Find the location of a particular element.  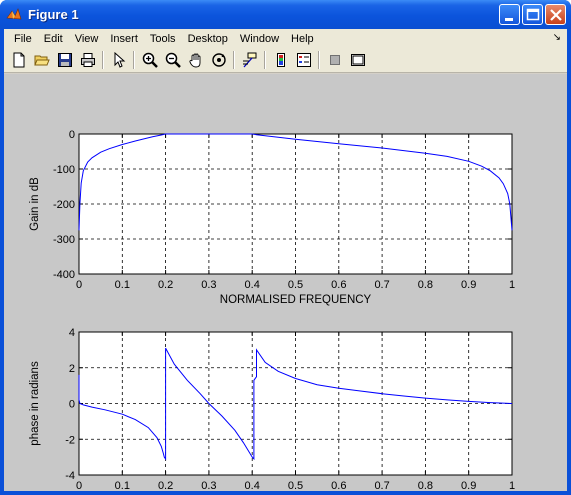

show-tools-icon is located at coordinates (357, 60).